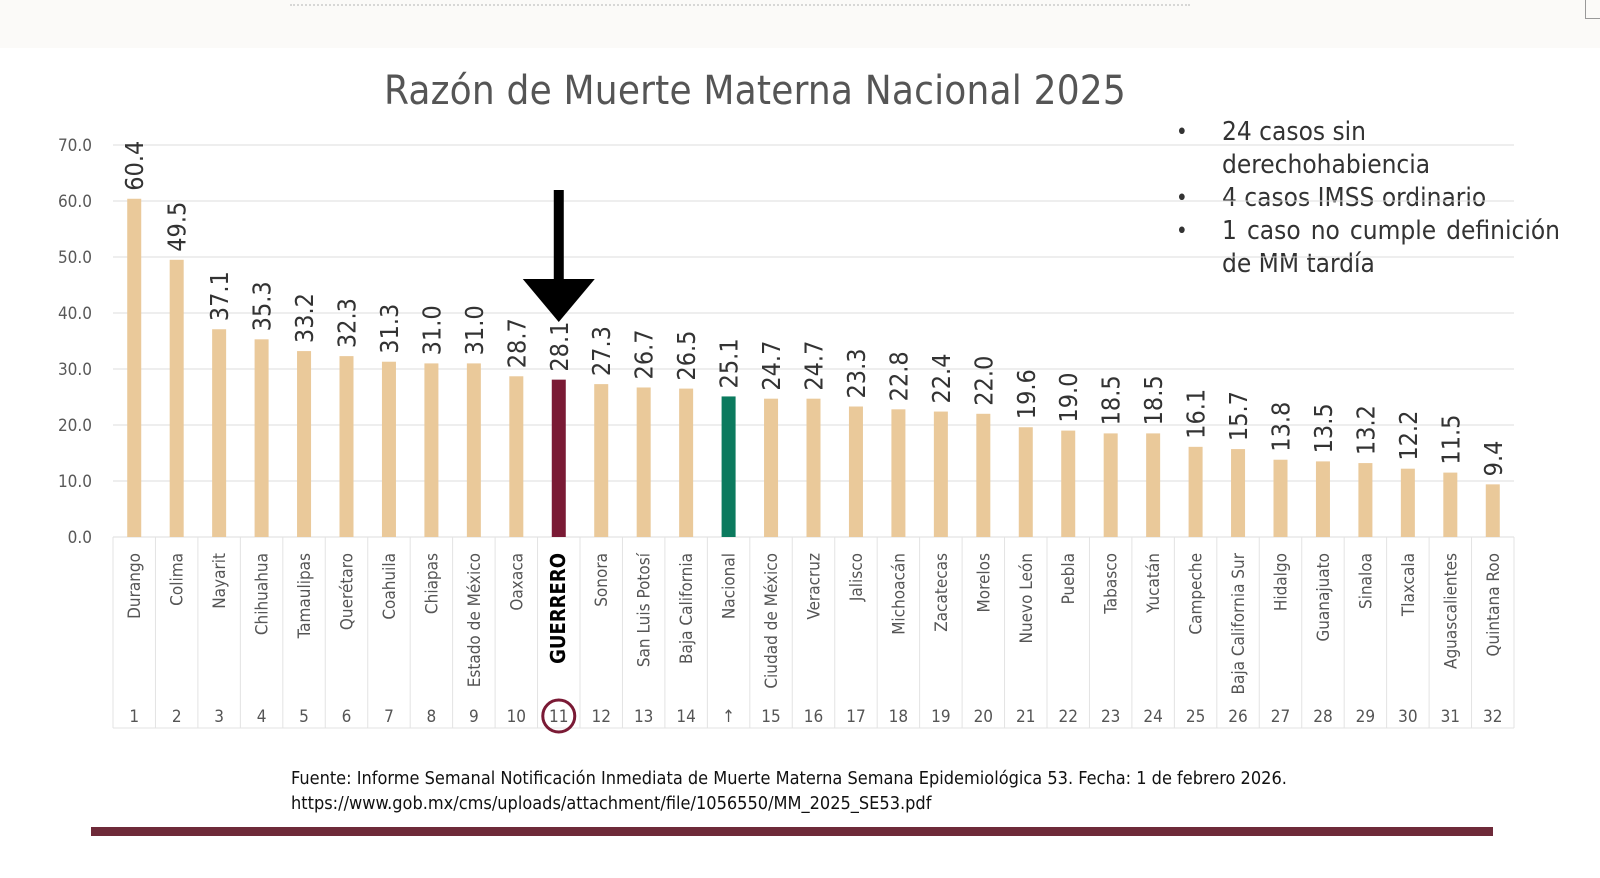 The width and height of the screenshot is (1600, 878). I want to click on rank-label: 22, so click(1067, 717).